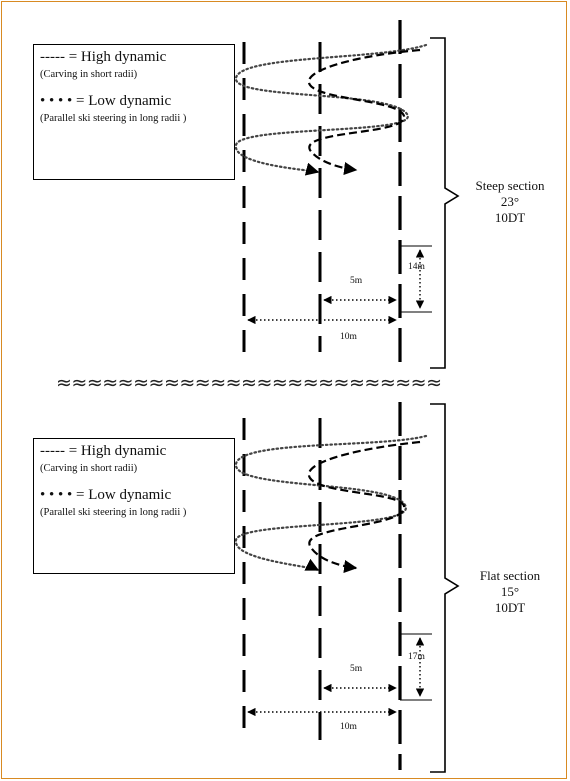 The image size is (570, 781). What do you see at coordinates (445, 203) in the screenshot?
I see `steep-brace` at bounding box center [445, 203].